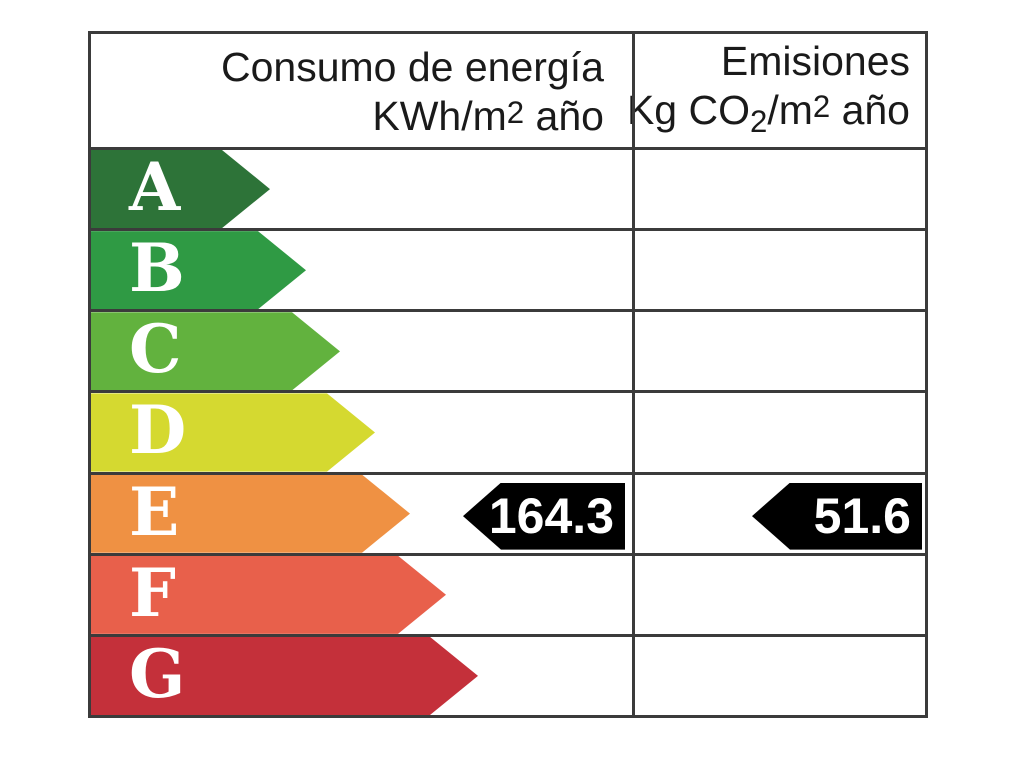  Describe the element at coordinates (198, 270) in the screenshot. I see `rating-bar-b: B` at that location.